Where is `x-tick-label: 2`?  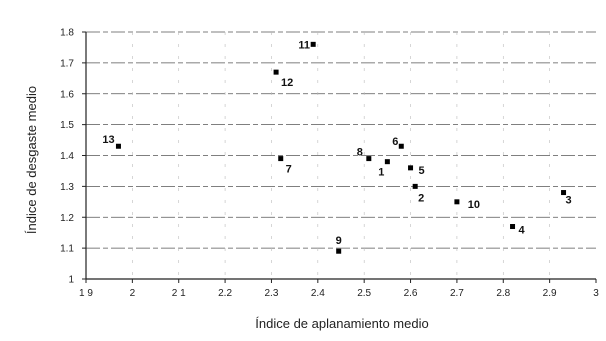 x-tick-label: 2 is located at coordinates (133, 293).